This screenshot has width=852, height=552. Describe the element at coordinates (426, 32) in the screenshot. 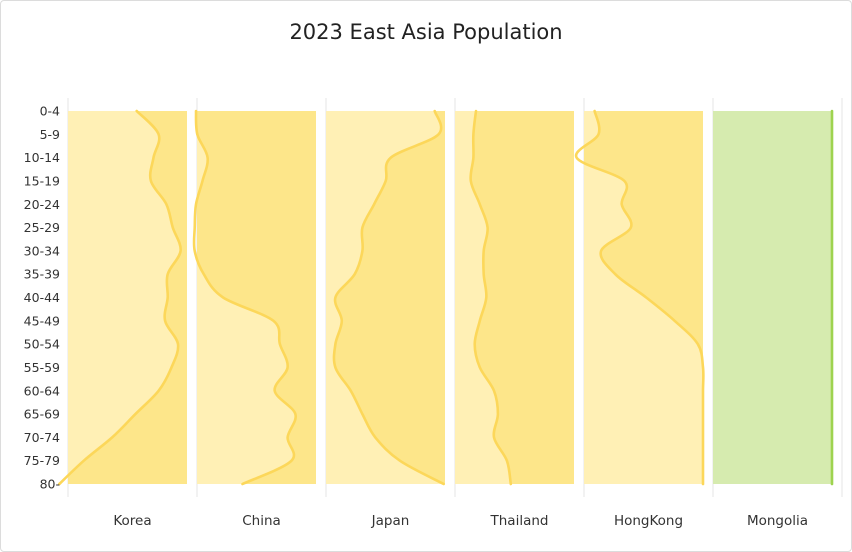

I see `chart-title: 2023 East Asia Population` at that location.